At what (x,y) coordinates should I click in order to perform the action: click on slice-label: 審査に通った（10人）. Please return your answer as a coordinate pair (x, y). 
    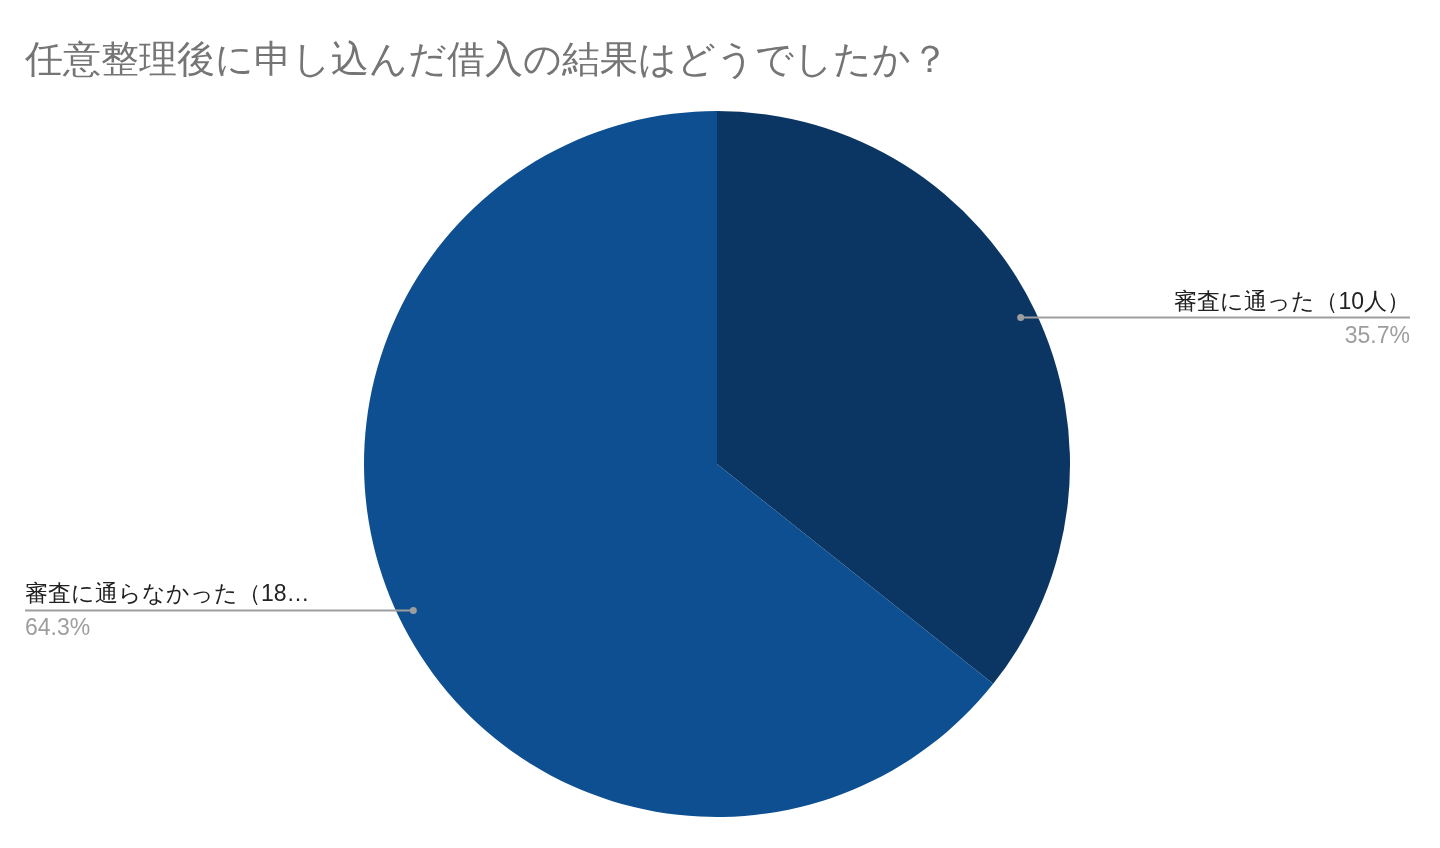
    Looking at the image, I should click on (1292, 300).